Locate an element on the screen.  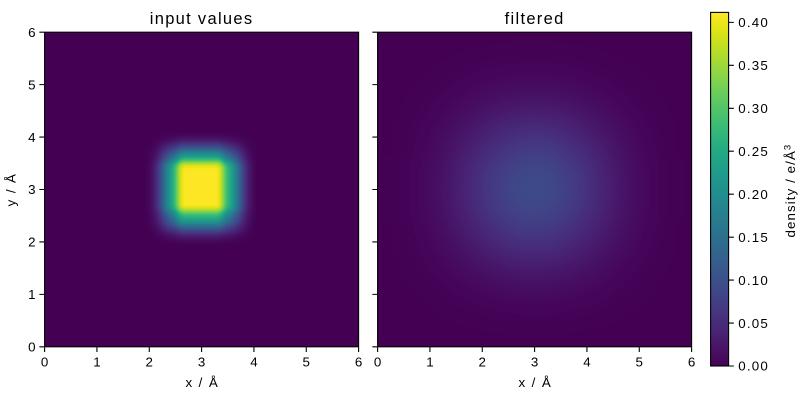
svg-text: density / e/Å3 is located at coordinates (790, 191).